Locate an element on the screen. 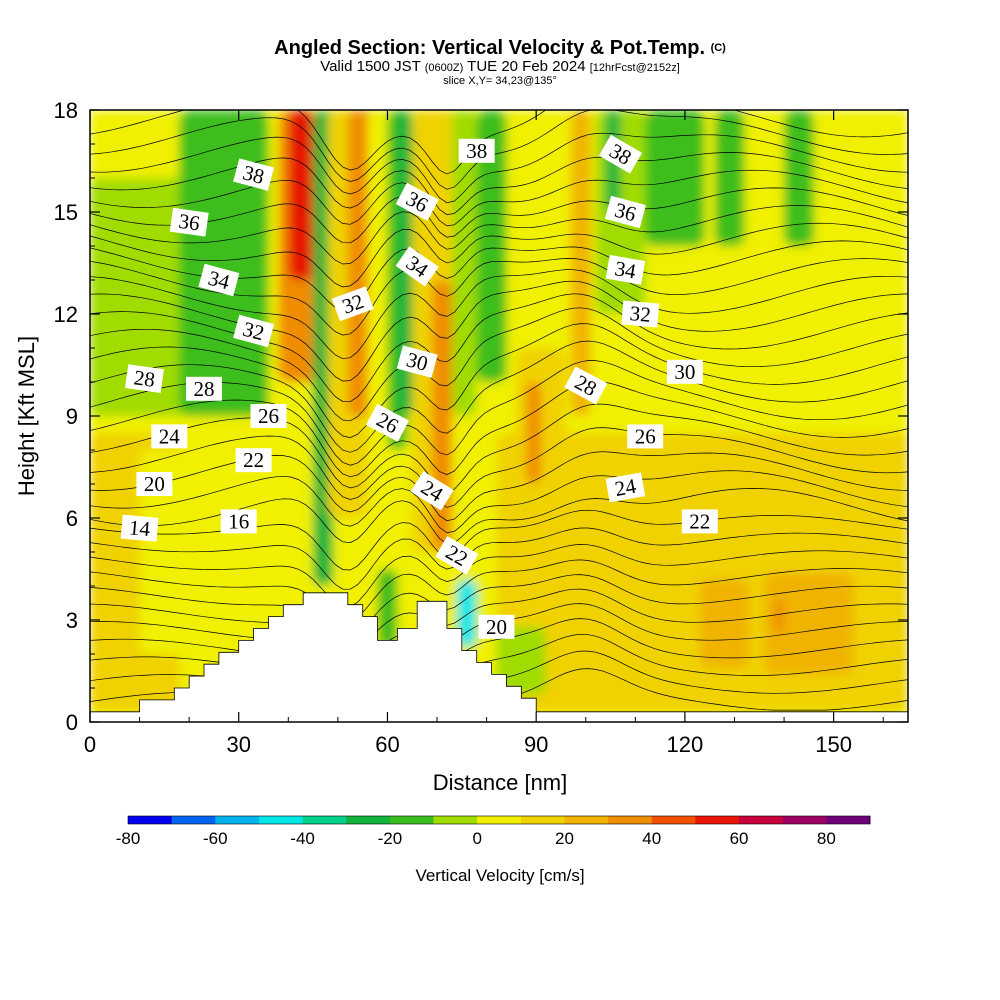 Image resolution: width=1000 pixels, height=1000 pixels. theta-label-8: 34 is located at coordinates (625, 269).